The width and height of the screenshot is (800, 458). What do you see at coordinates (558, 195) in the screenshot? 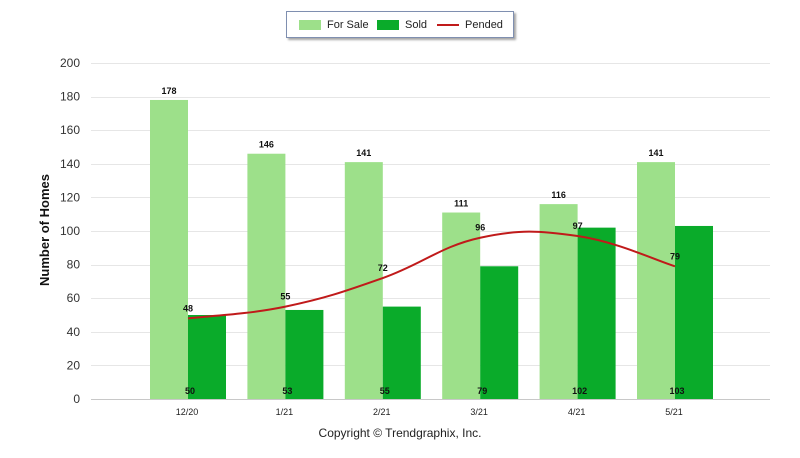
I see `data-label-for-sale: 116` at bounding box center [558, 195].